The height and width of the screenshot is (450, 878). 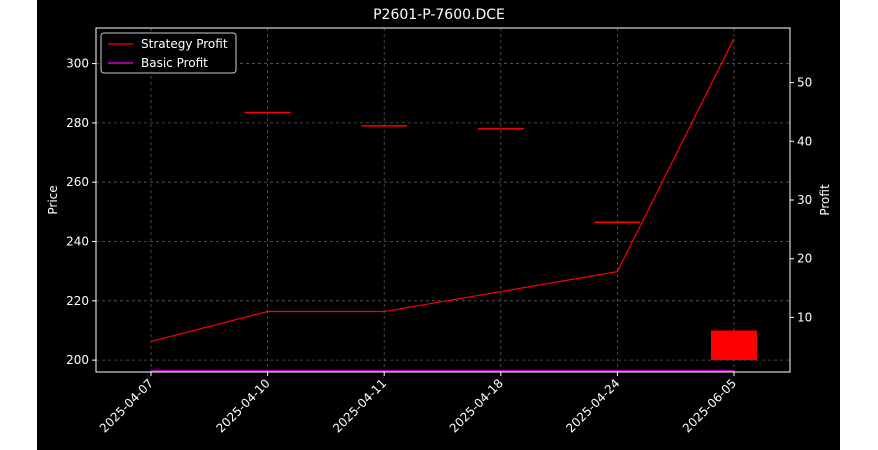 What do you see at coordinates (77, 182) in the screenshot?
I see `left-tick-label: 260` at bounding box center [77, 182].